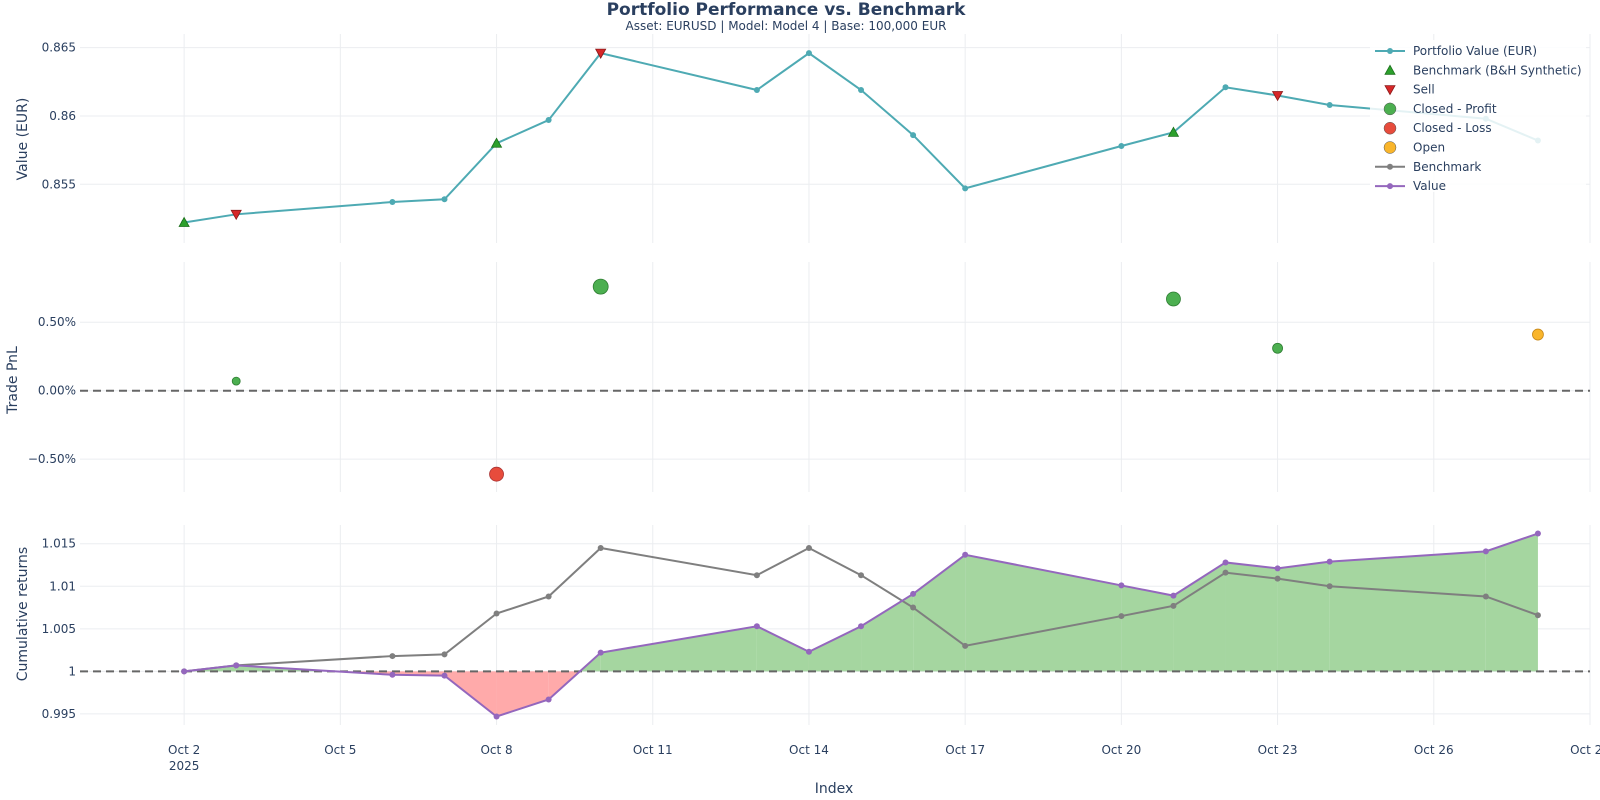 This screenshot has height=800, width=1600. What do you see at coordinates (1483, 70) in the screenshot?
I see `legend-item: Benchmark (B&H Synthetic)` at bounding box center [1483, 70].